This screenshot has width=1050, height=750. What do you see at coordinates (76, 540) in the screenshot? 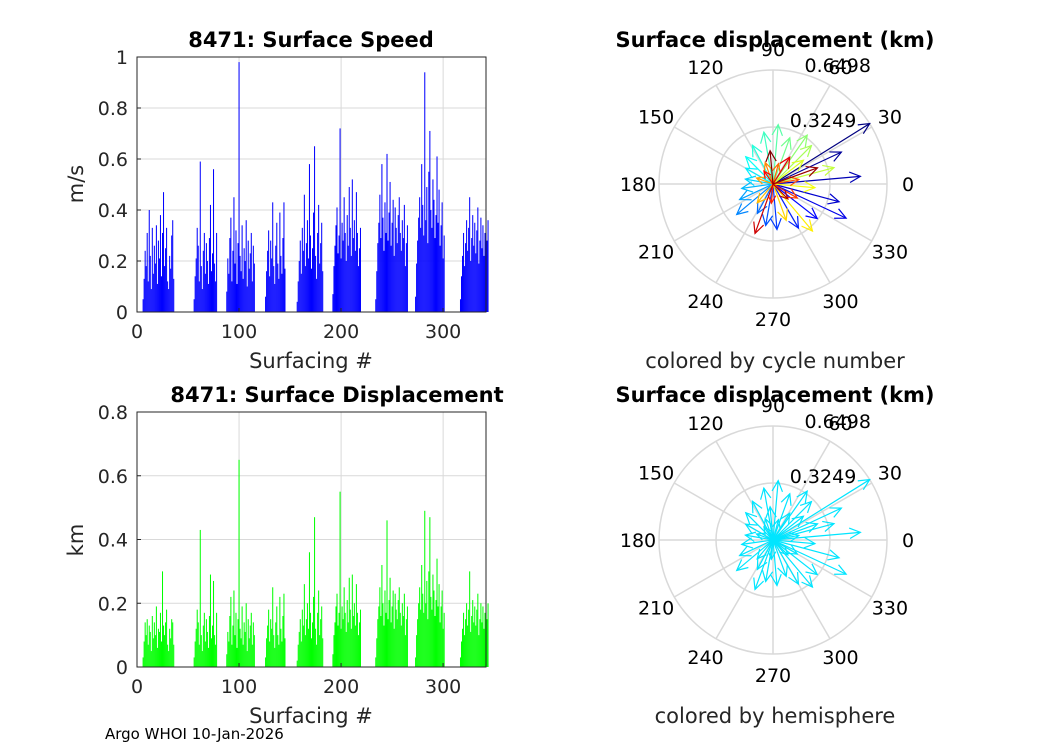
I see `displacement-ylabel: km` at bounding box center [76, 540].